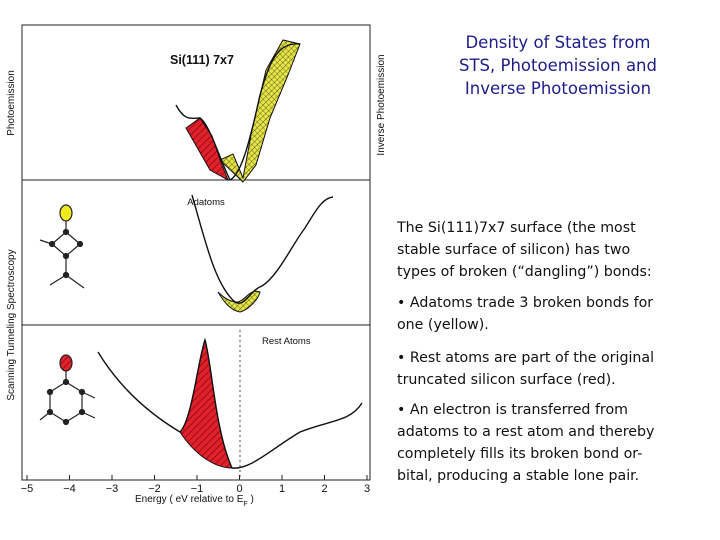 This screenshot has height=540, width=720. I want to click on body-text: types of broken (“dangling”) bonds:, so click(524, 272).